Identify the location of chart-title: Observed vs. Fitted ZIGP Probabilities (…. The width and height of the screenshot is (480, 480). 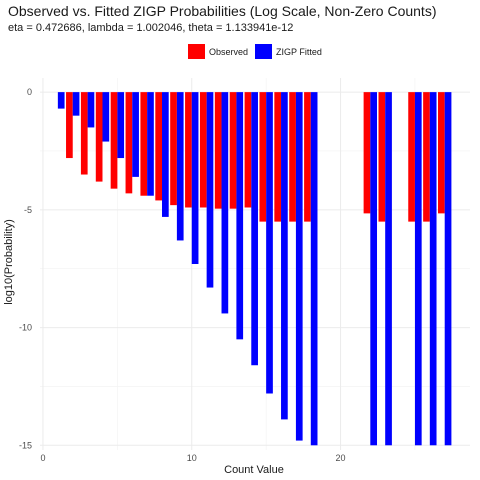
(222, 11).